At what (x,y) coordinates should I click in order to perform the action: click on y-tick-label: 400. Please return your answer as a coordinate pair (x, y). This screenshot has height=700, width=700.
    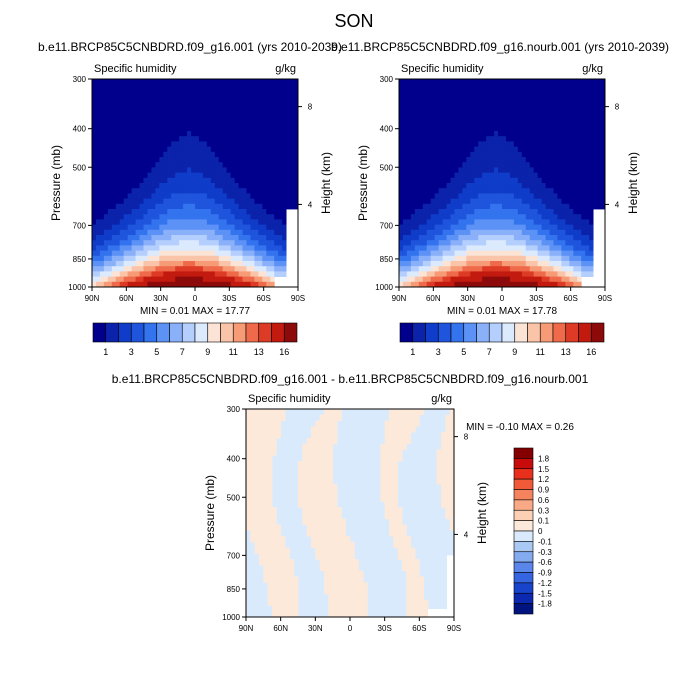
    Looking at the image, I should click on (80, 129).